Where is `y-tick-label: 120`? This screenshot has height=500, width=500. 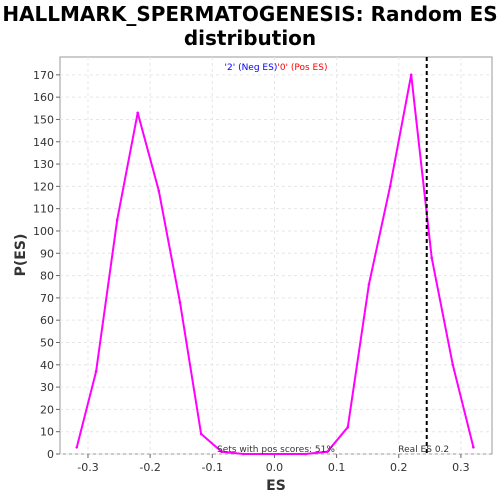 y-tick-label: 120 is located at coordinates (43, 186).